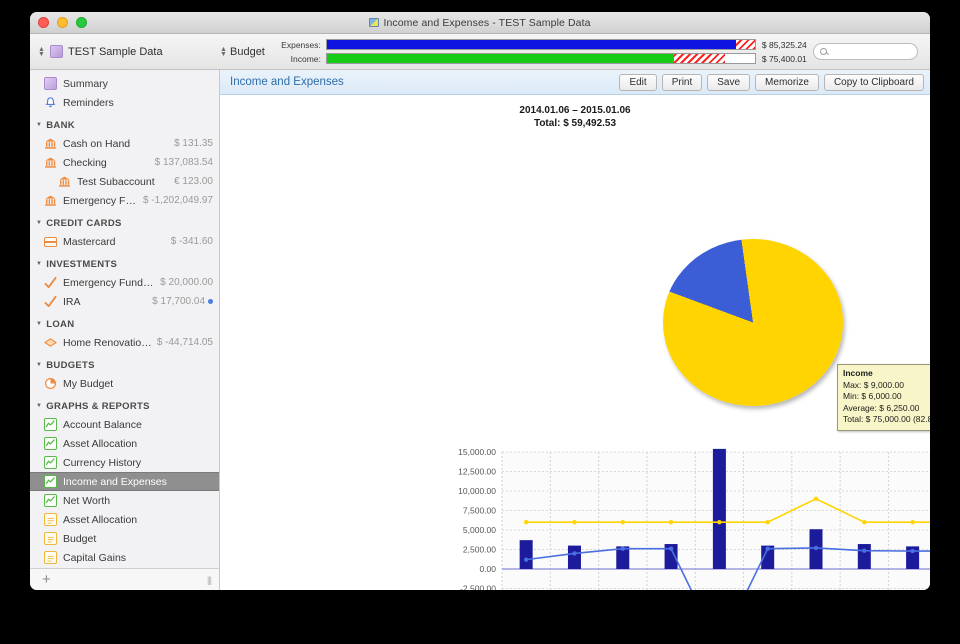 This screenshot has height=644, width=960. What do you see at coordinates (124, 538) in the screenshot?
I see `sidebar-item-budget: Budget` at bounding box center [124, 538].